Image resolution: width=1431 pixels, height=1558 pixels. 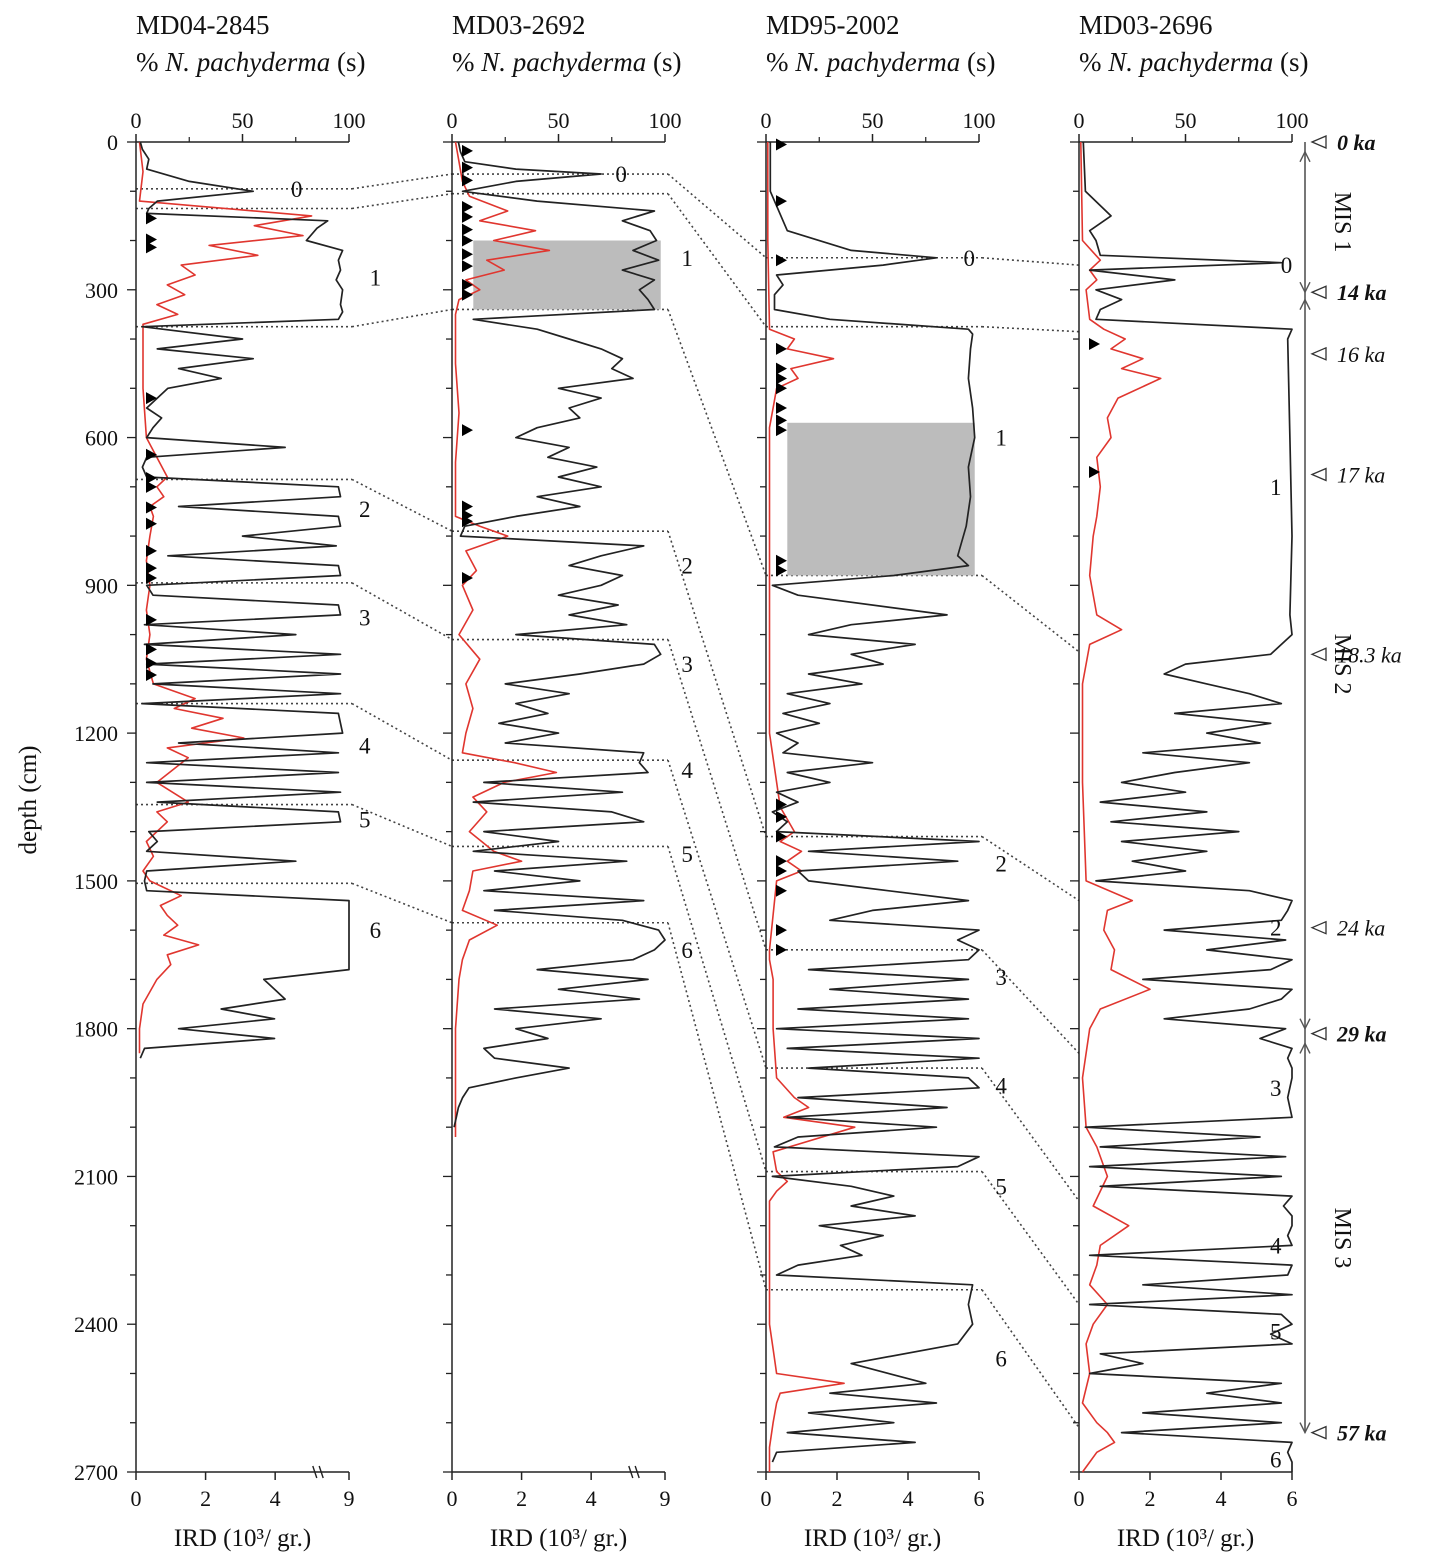 I want to click on top-axis-tick-label: 50, so click(x=1186, y=120).